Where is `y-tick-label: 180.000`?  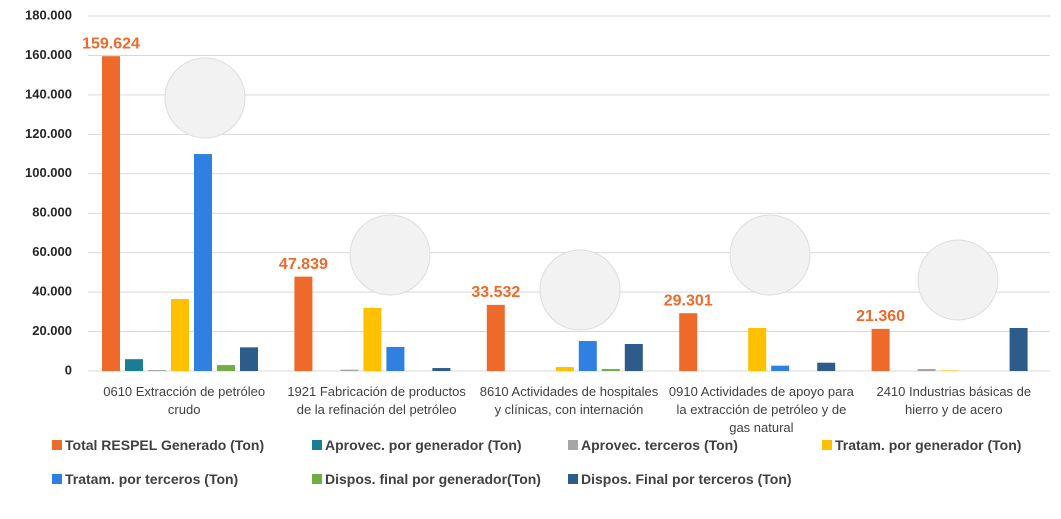 y-tick-label: 180.000 is located at coordinates (48, 14).